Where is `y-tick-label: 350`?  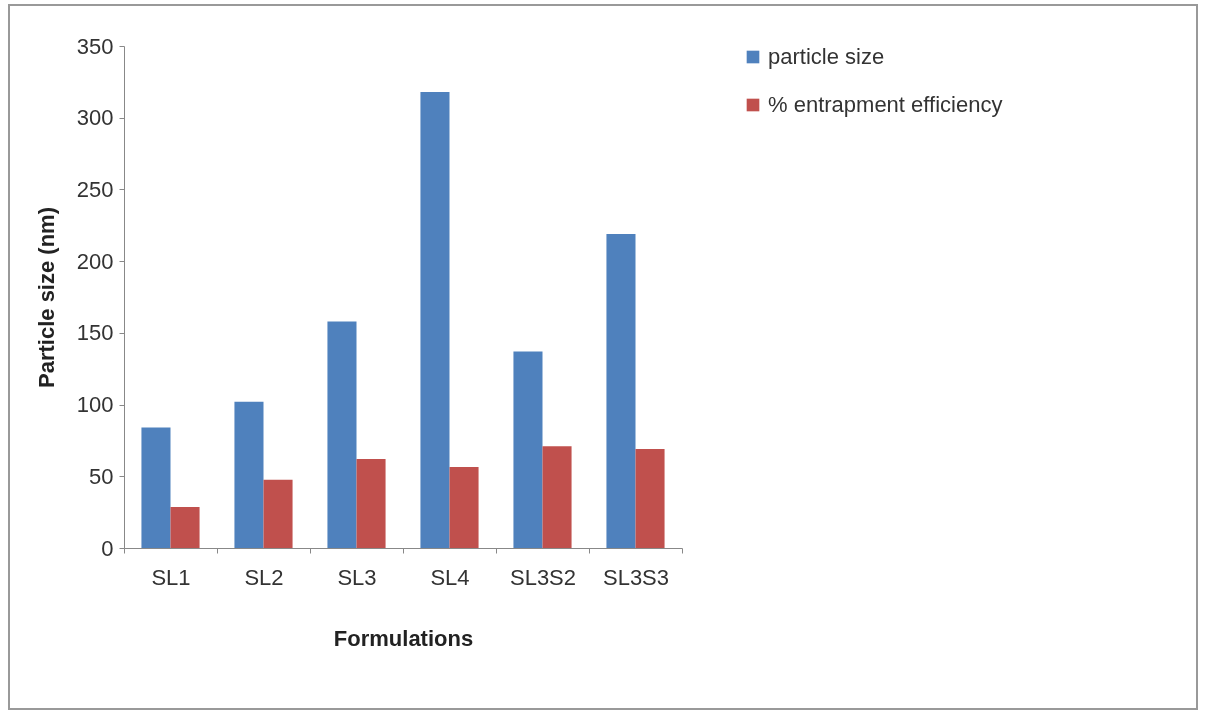 y-tick-label: 350 is located at coordinates (95, 46).